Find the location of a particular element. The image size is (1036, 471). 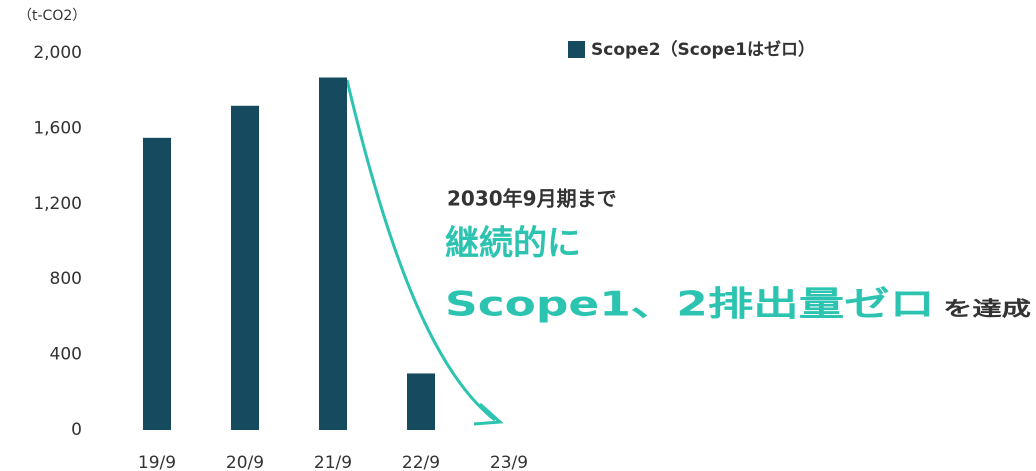

y-tick-label: 1,200 is located at coordinates (57, 204).